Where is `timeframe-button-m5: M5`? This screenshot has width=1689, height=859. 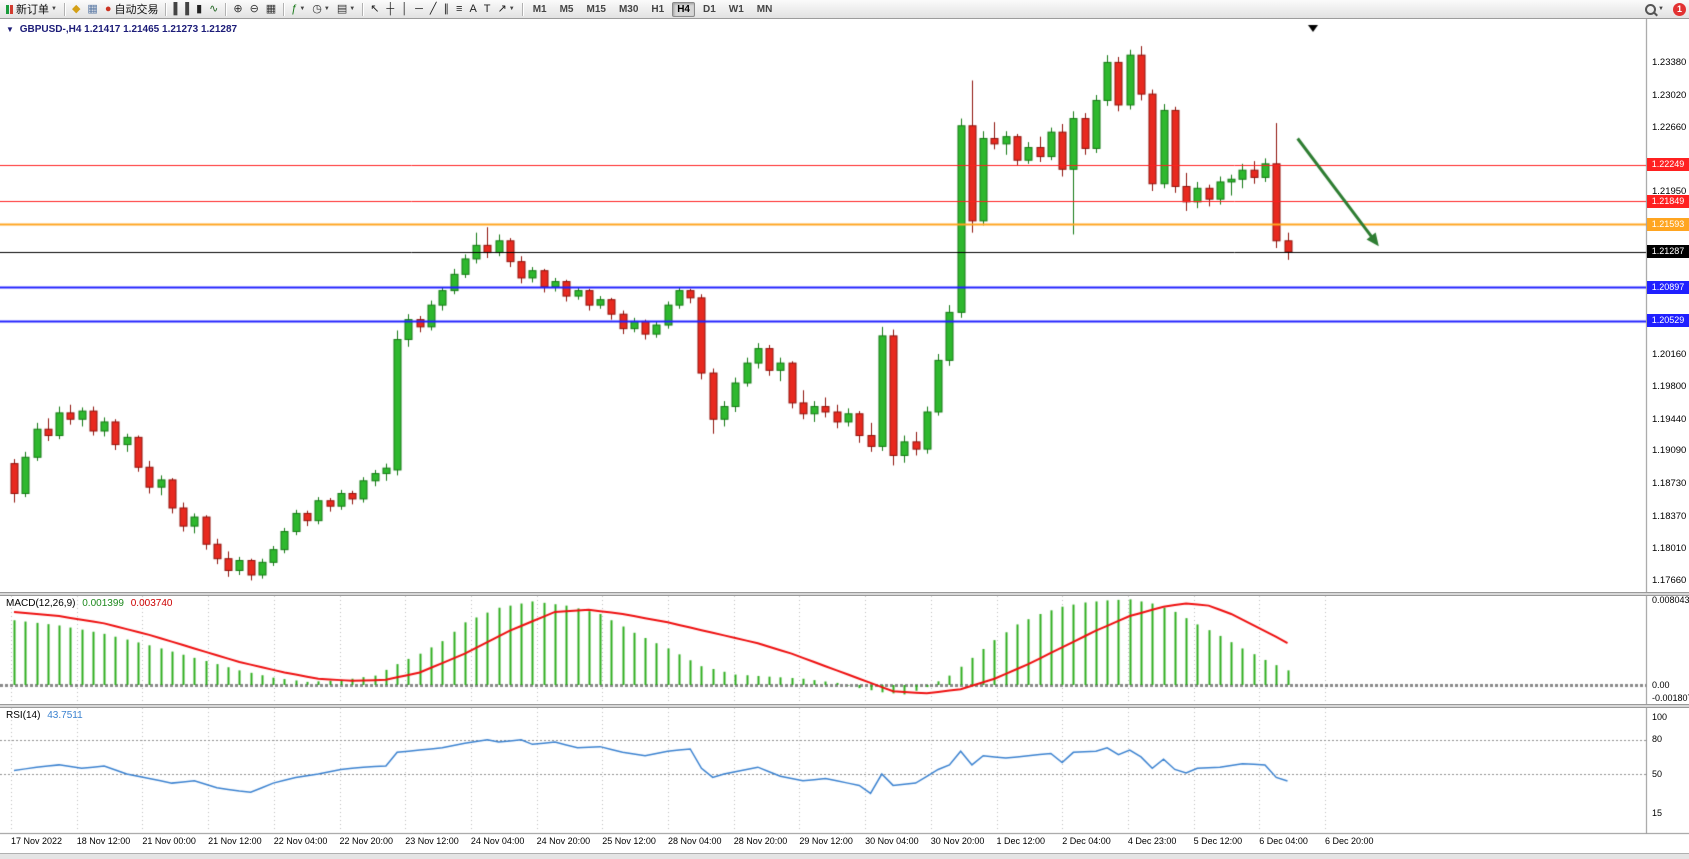 timeframe-button-m5: M5 is located at coordinates (566, 9).